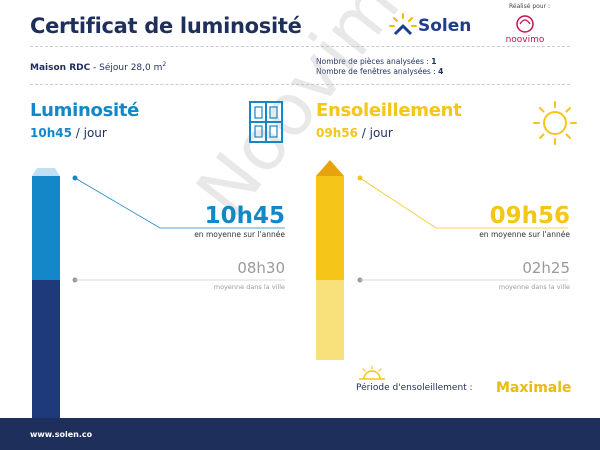  What do you see at coordinates (261, 268) in the screenshot?
I see `luminosity-city-value: 08h30` at bounding box center [261, 268].